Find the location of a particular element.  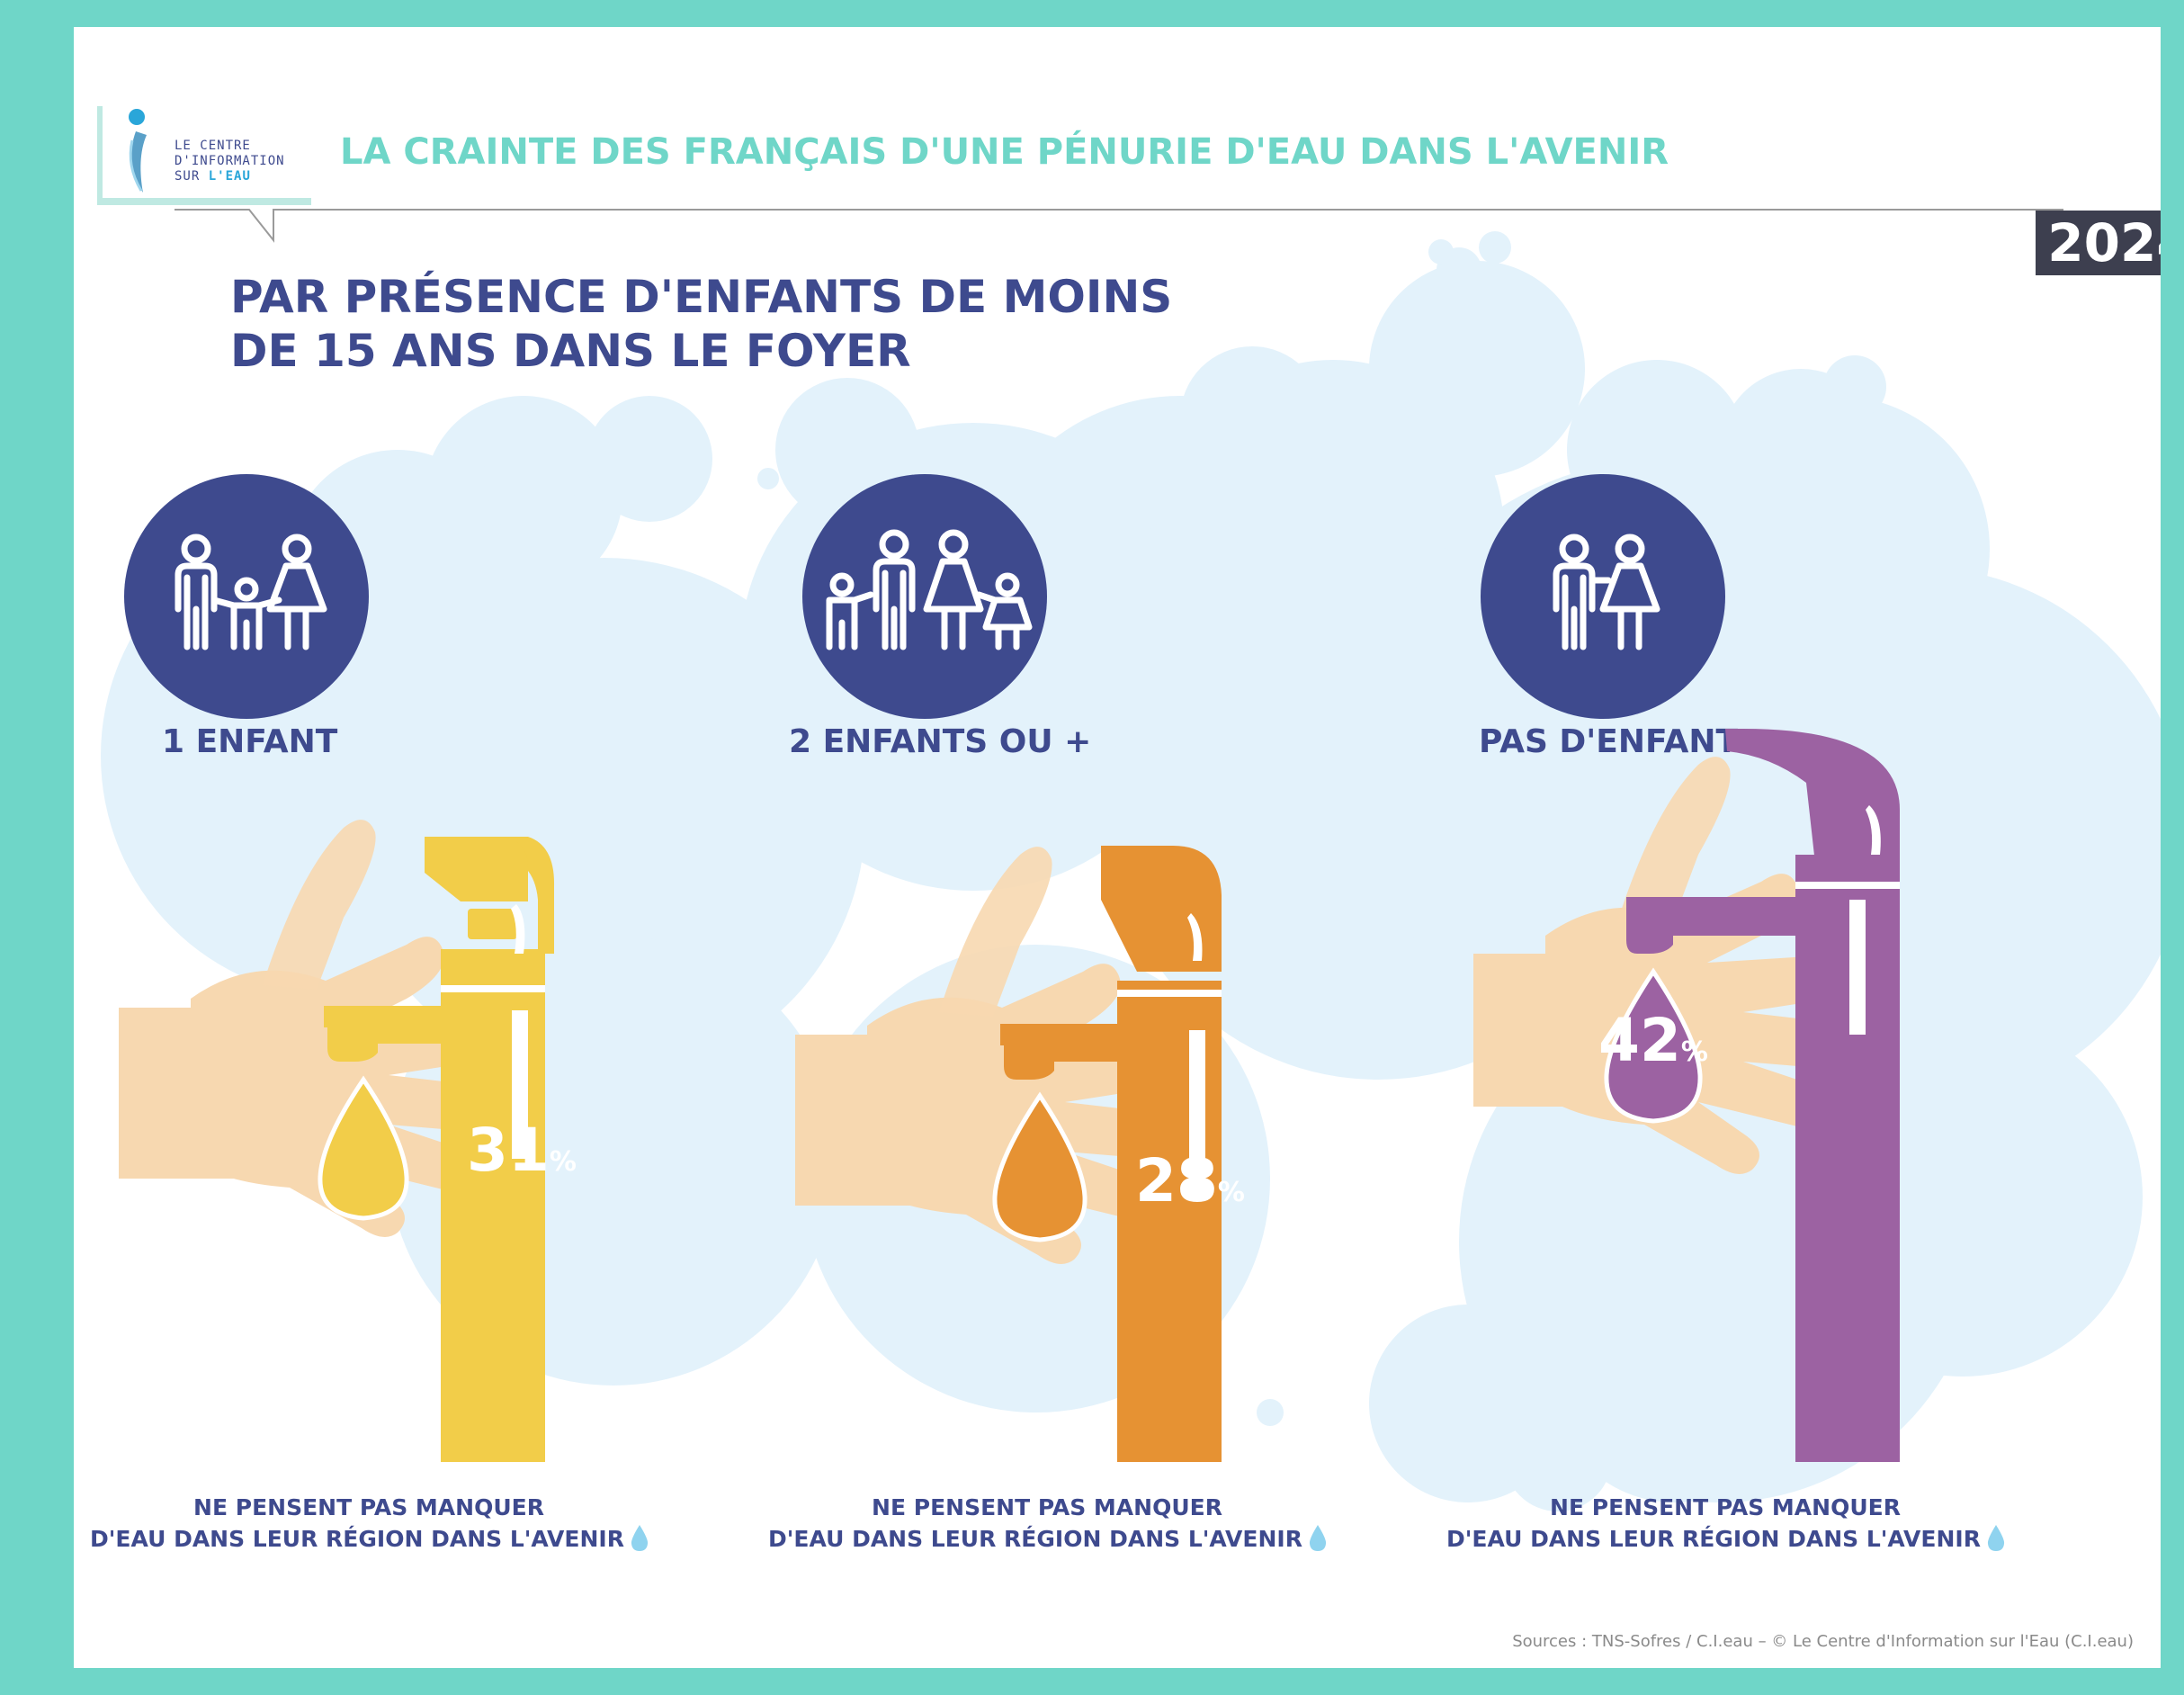

group-label-pas-enfant: PAS D'ENFANT is located at coordinates (1609, 741).